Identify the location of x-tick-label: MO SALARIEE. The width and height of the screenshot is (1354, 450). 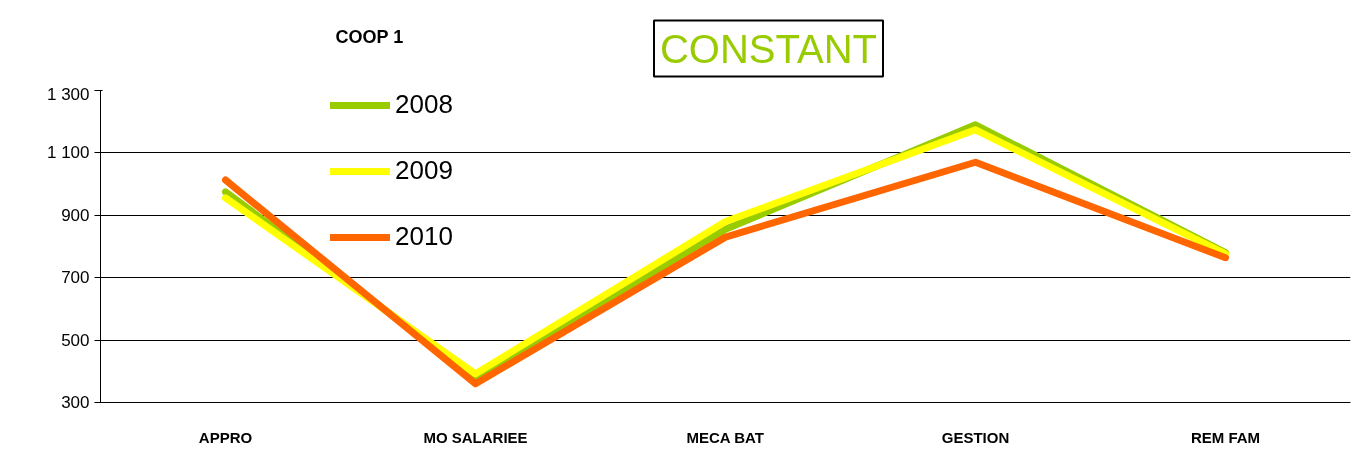
(475, 437).